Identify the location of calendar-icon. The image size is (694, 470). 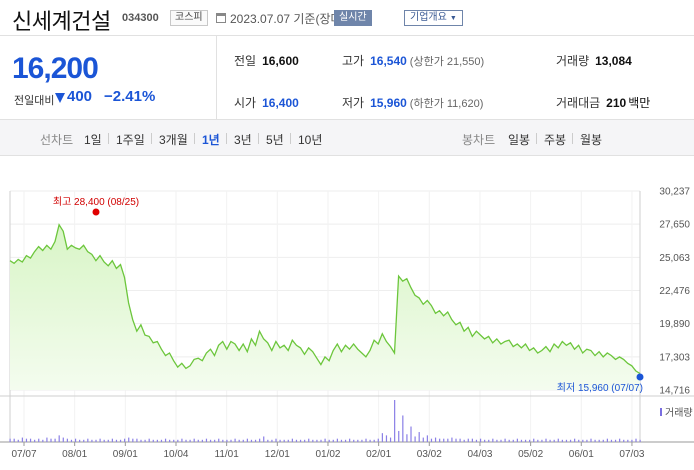
(221, 18).